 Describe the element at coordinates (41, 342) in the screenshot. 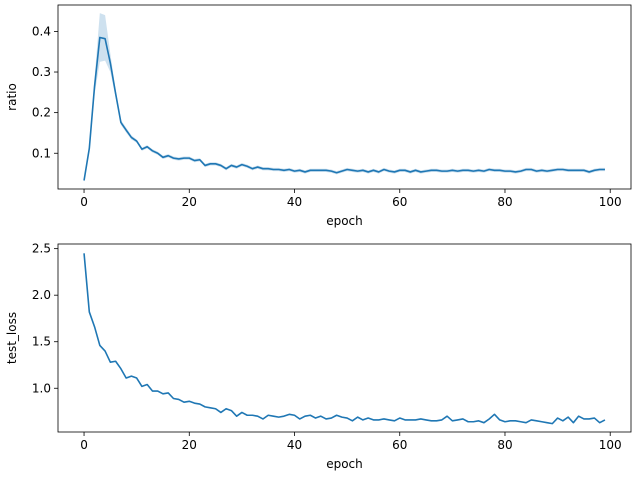

I see `test-loss-y-tick-label: 1.5` at that location.